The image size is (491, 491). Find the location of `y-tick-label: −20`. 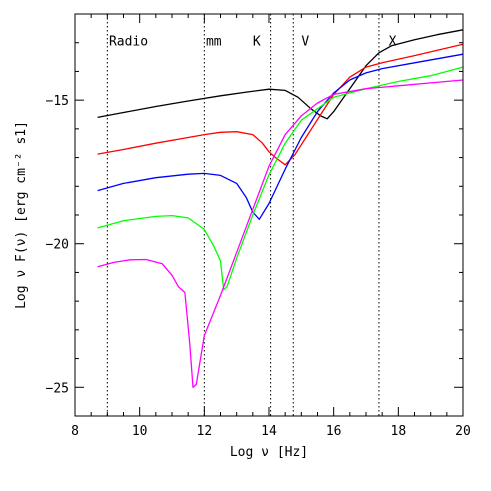

y-tick-label: −20 is located at coordinates (57, 245).